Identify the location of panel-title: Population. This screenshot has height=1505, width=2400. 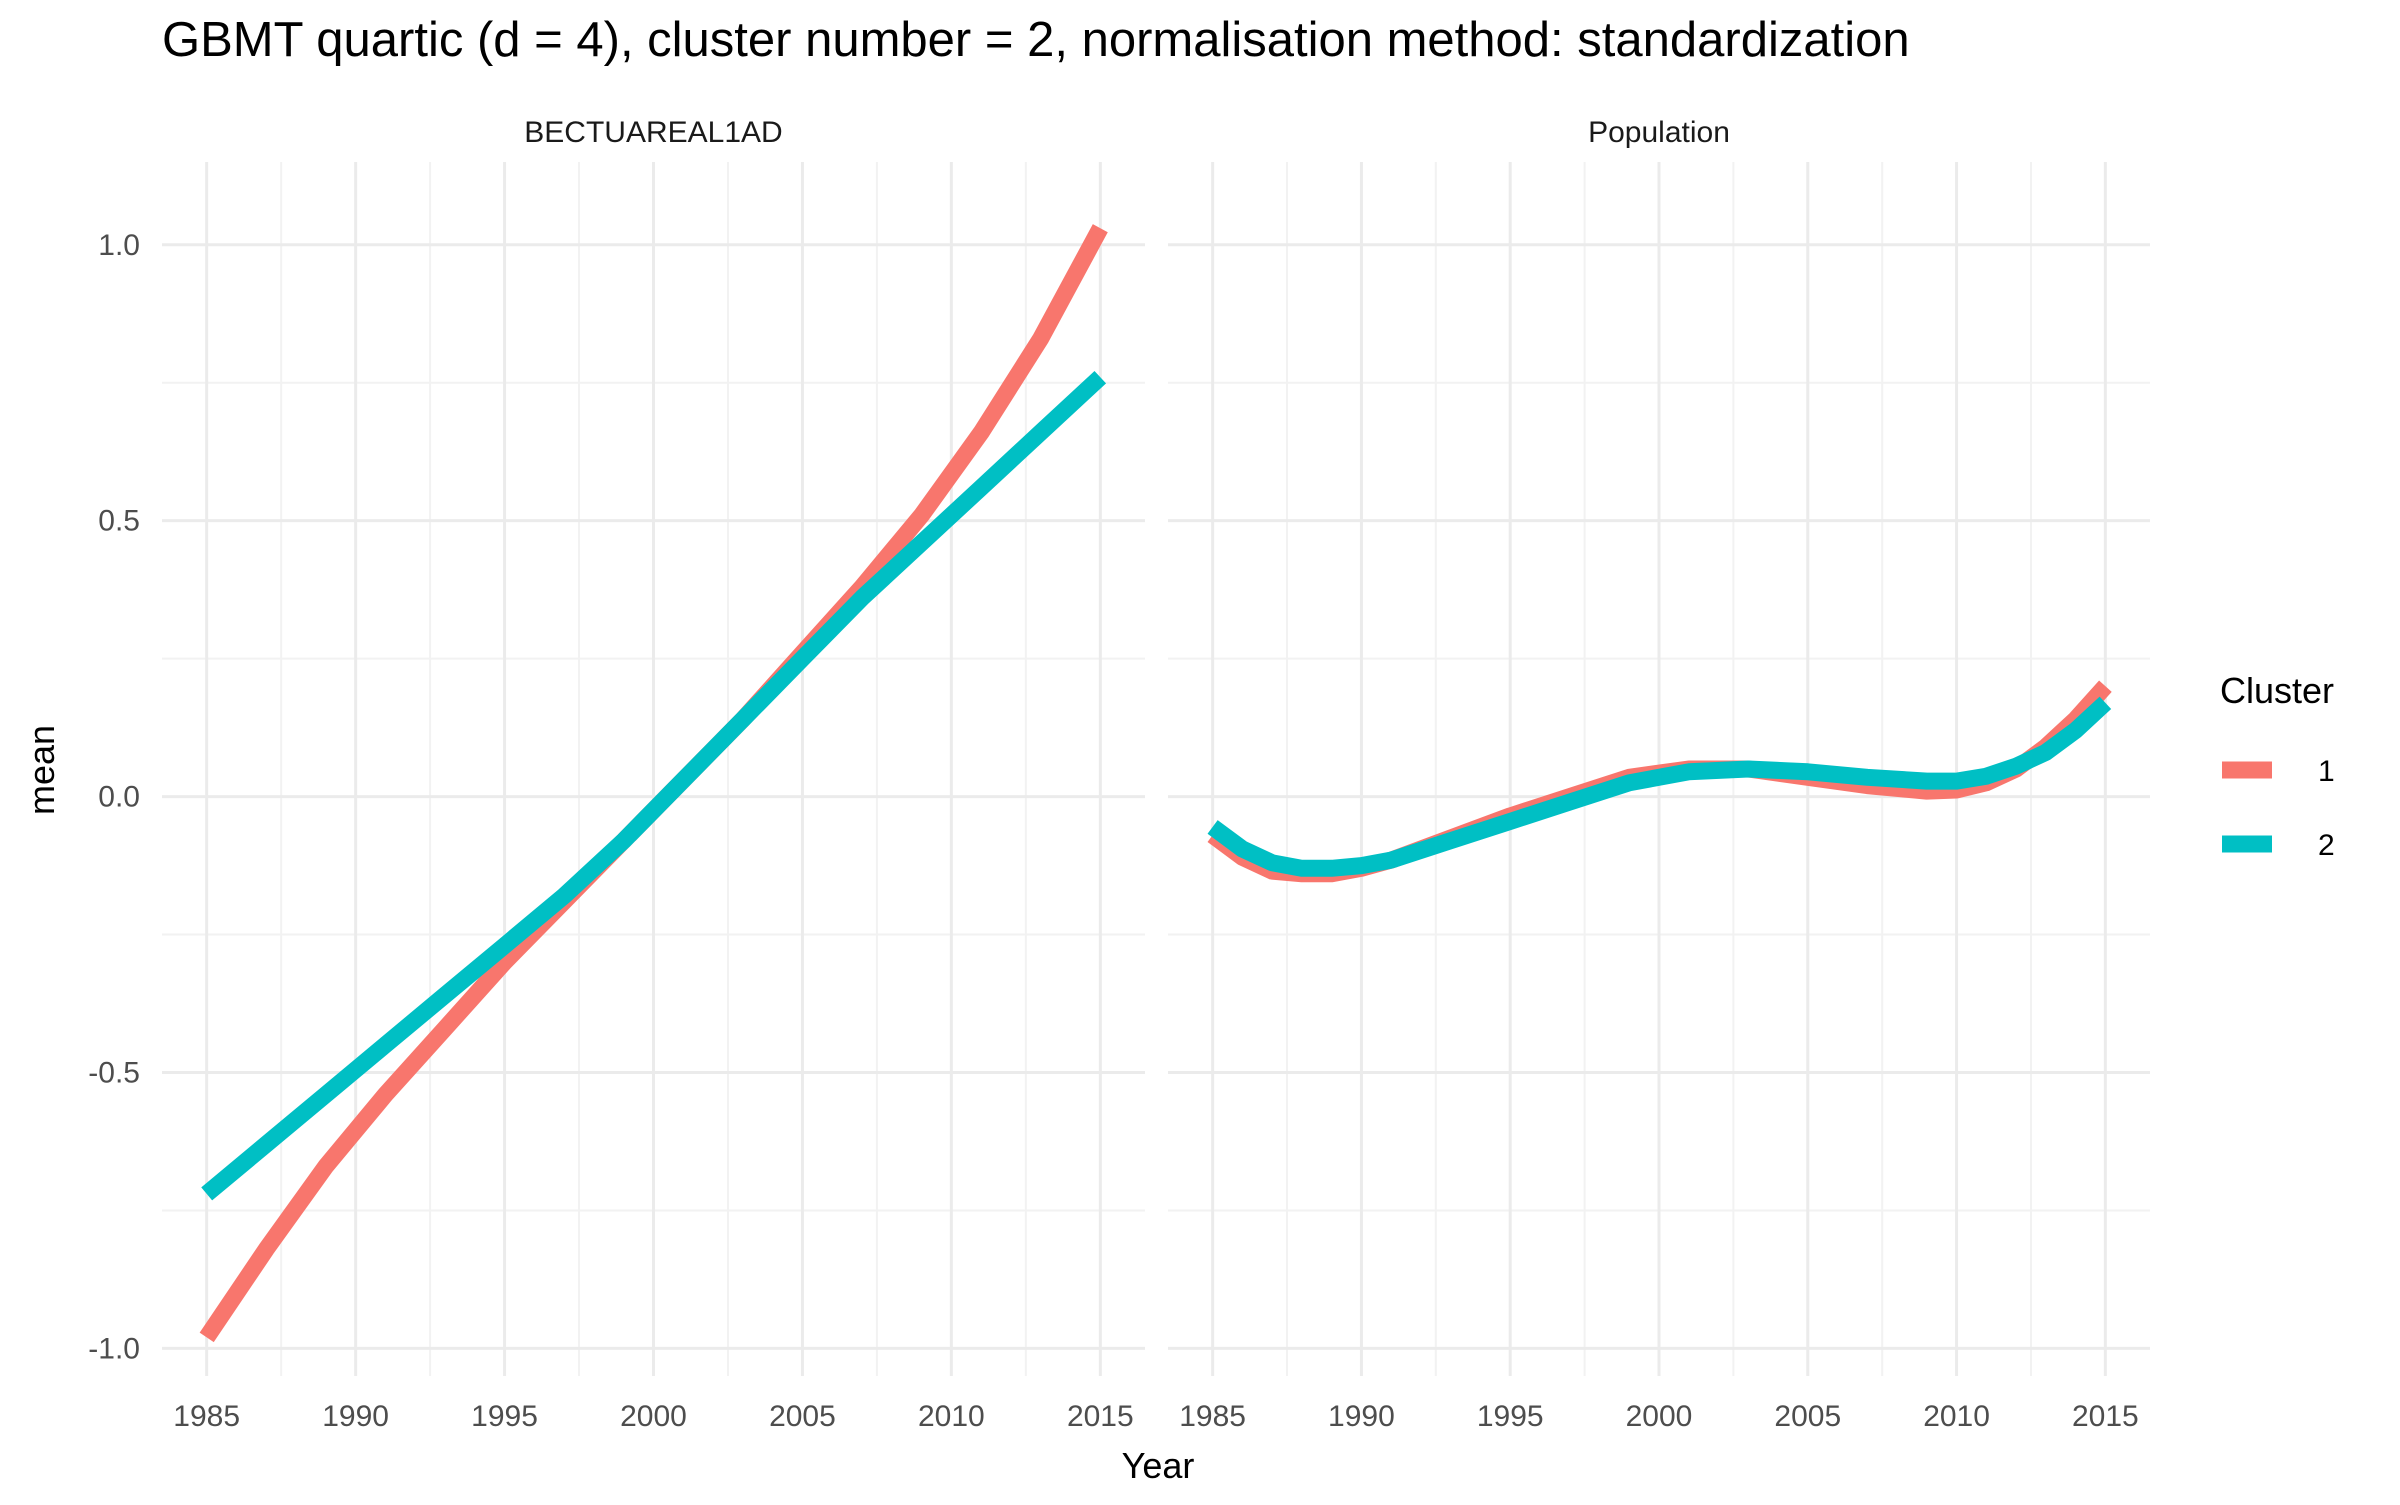
(1659, 132).